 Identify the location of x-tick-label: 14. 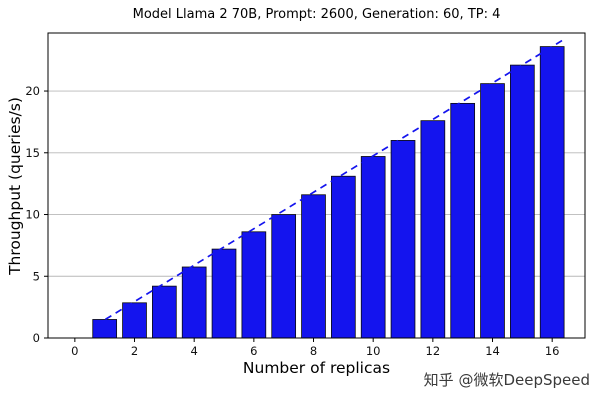
(492, 351).